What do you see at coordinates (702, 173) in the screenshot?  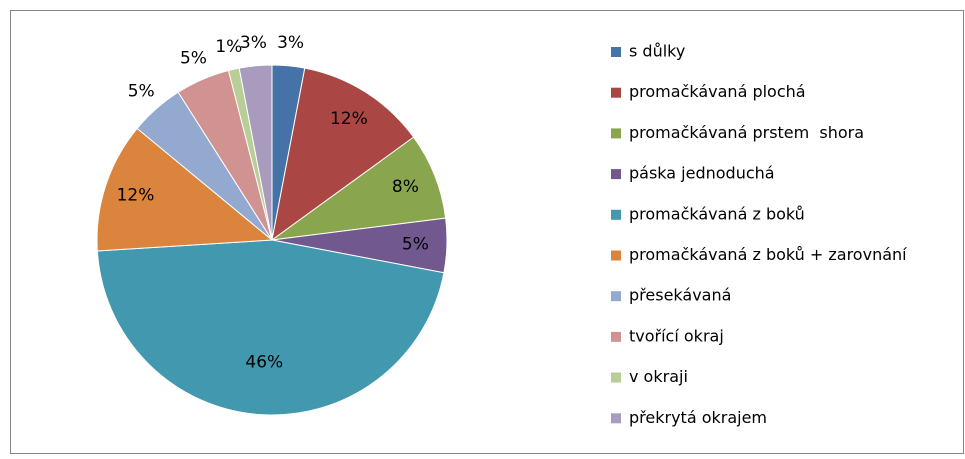 I see `legend-label: páska jednoduchá` at bounding box center [702, 173].